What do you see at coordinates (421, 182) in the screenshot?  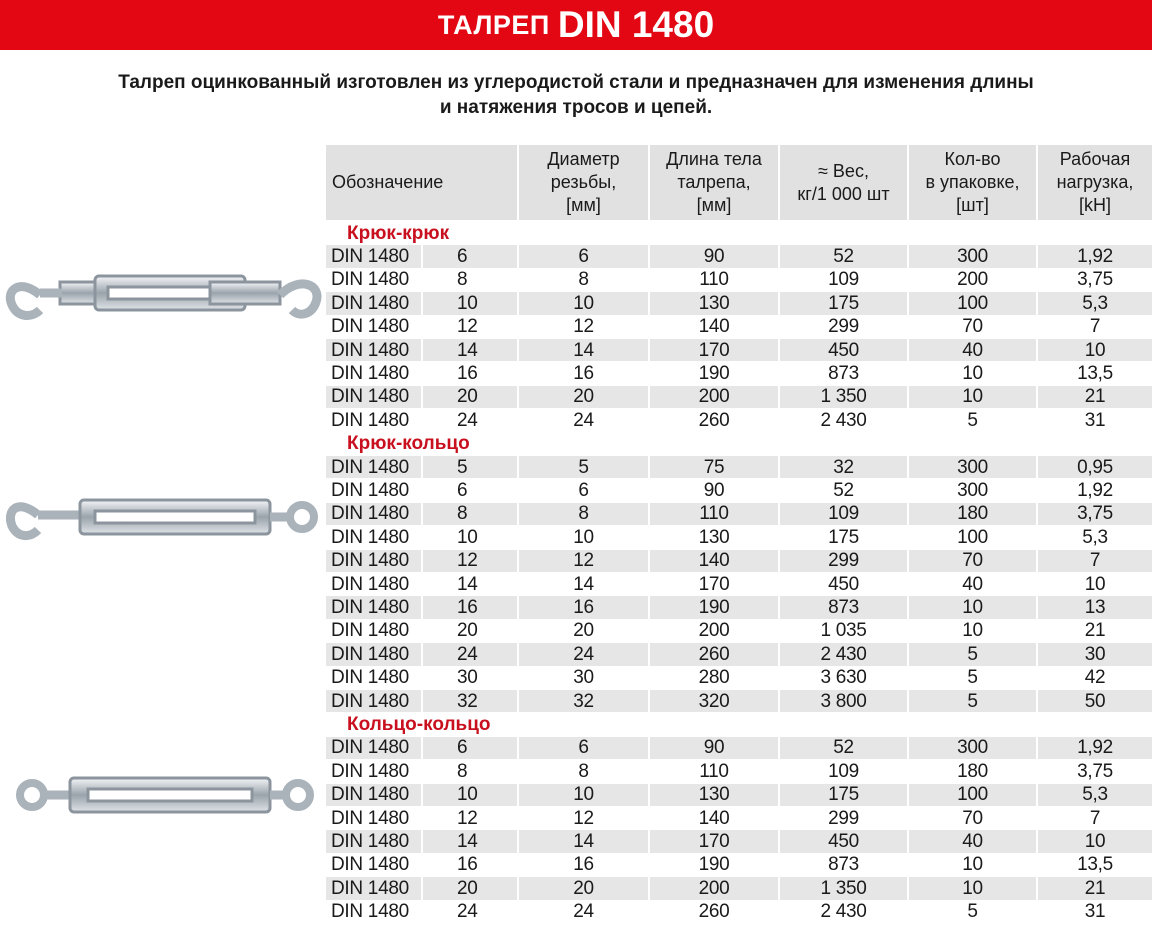 I see `header-cell-bg` at bounding box center [421, 182].